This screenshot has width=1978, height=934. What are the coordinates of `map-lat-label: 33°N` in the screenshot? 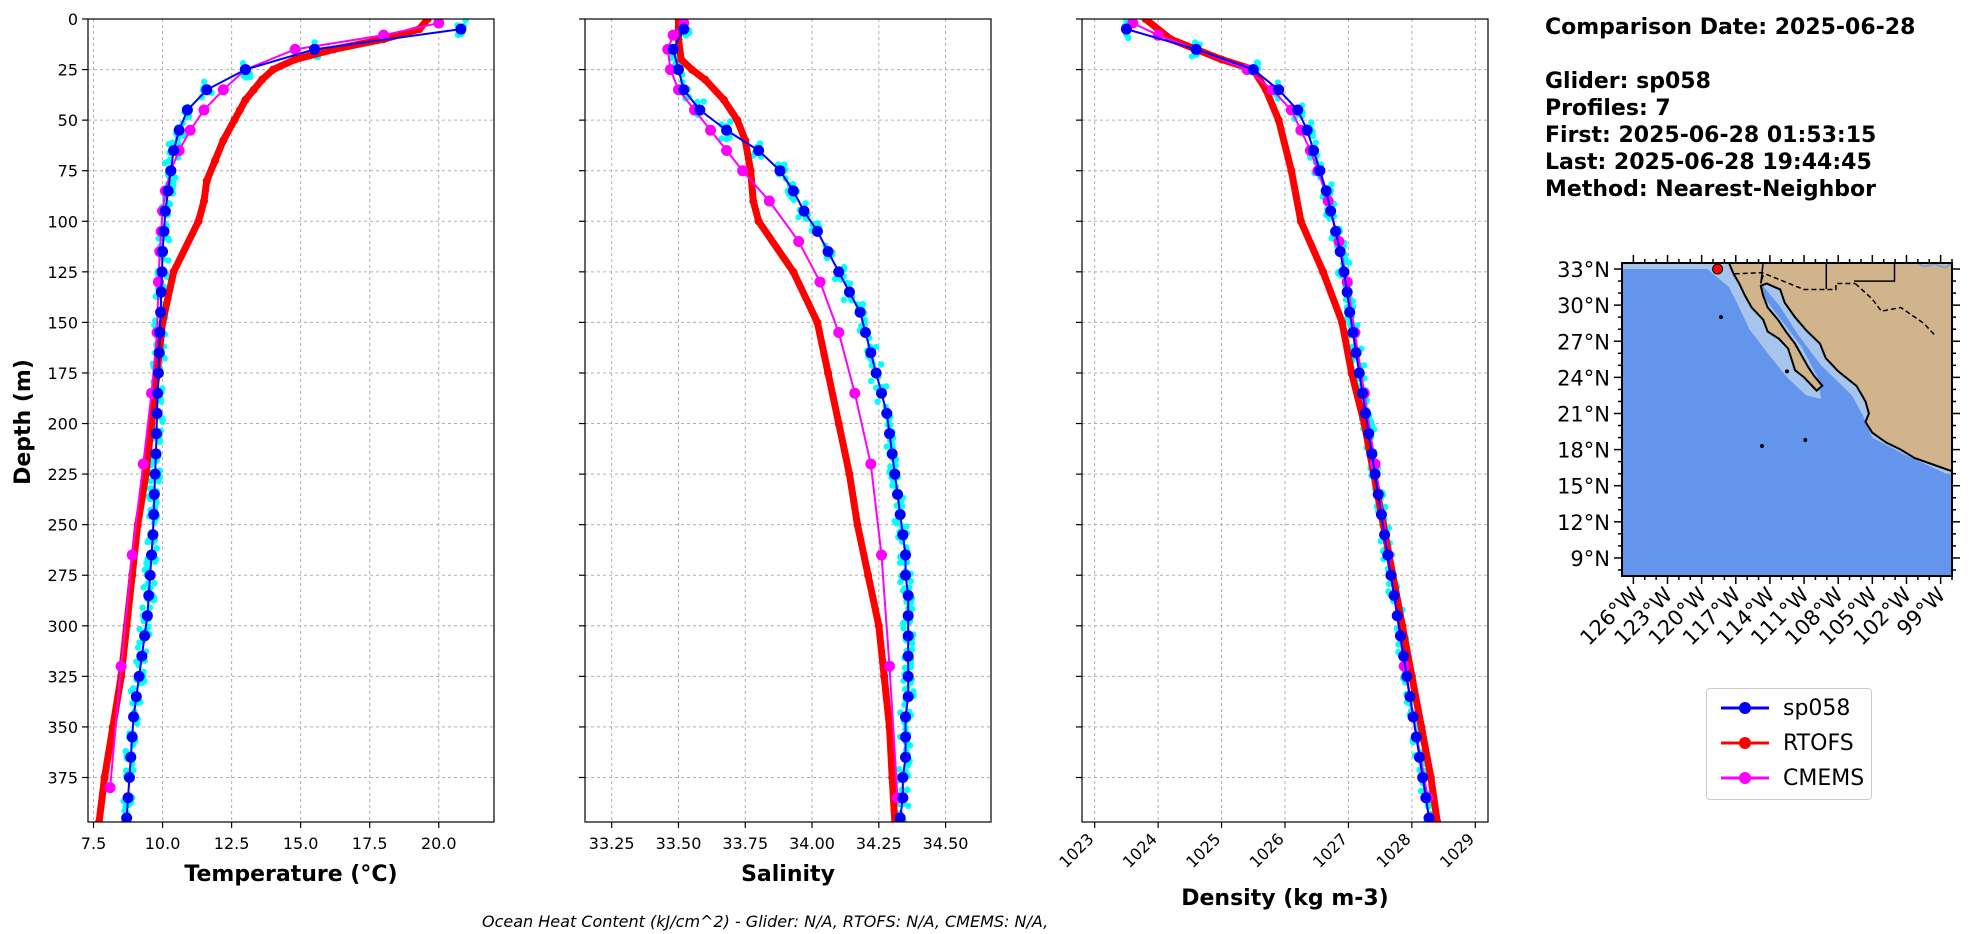 It's located at (1583, 270).